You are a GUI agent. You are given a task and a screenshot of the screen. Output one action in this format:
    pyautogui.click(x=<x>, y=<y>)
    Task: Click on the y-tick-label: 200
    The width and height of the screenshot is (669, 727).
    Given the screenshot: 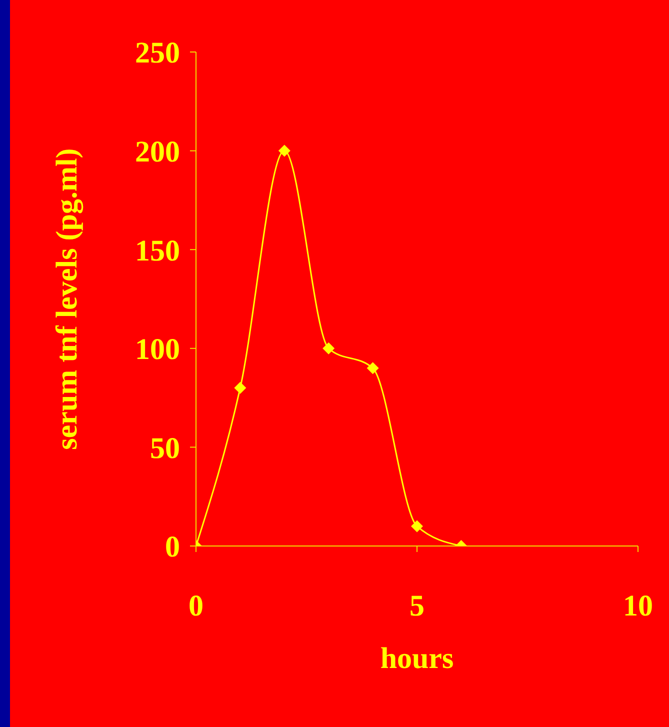 What is the action you would take?
    pyautogui.click(x=157, y=151)
    